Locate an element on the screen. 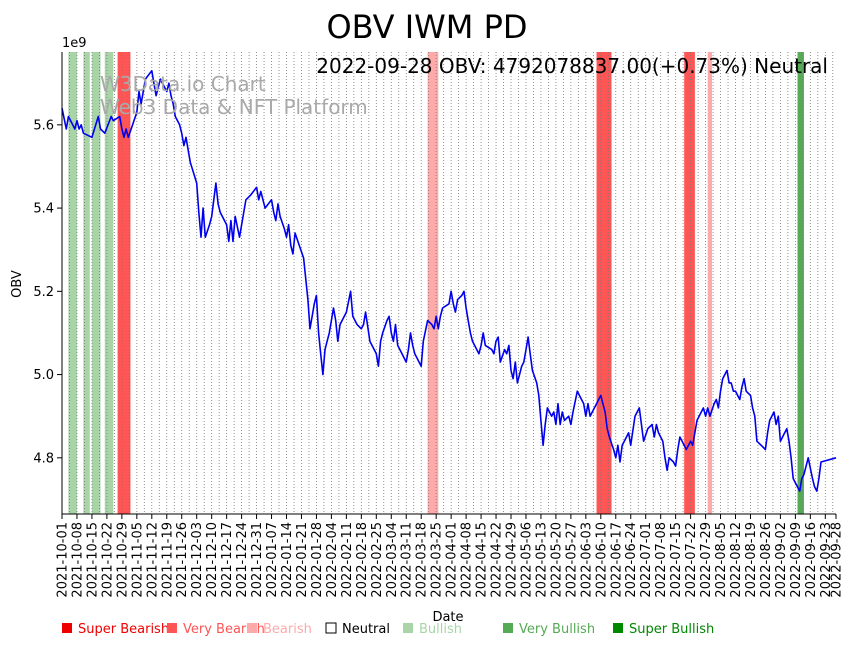 The width and height of the screenshot is (855, 646). x-tick-label: 2022-09-02 is located at coordinates (781, 560).